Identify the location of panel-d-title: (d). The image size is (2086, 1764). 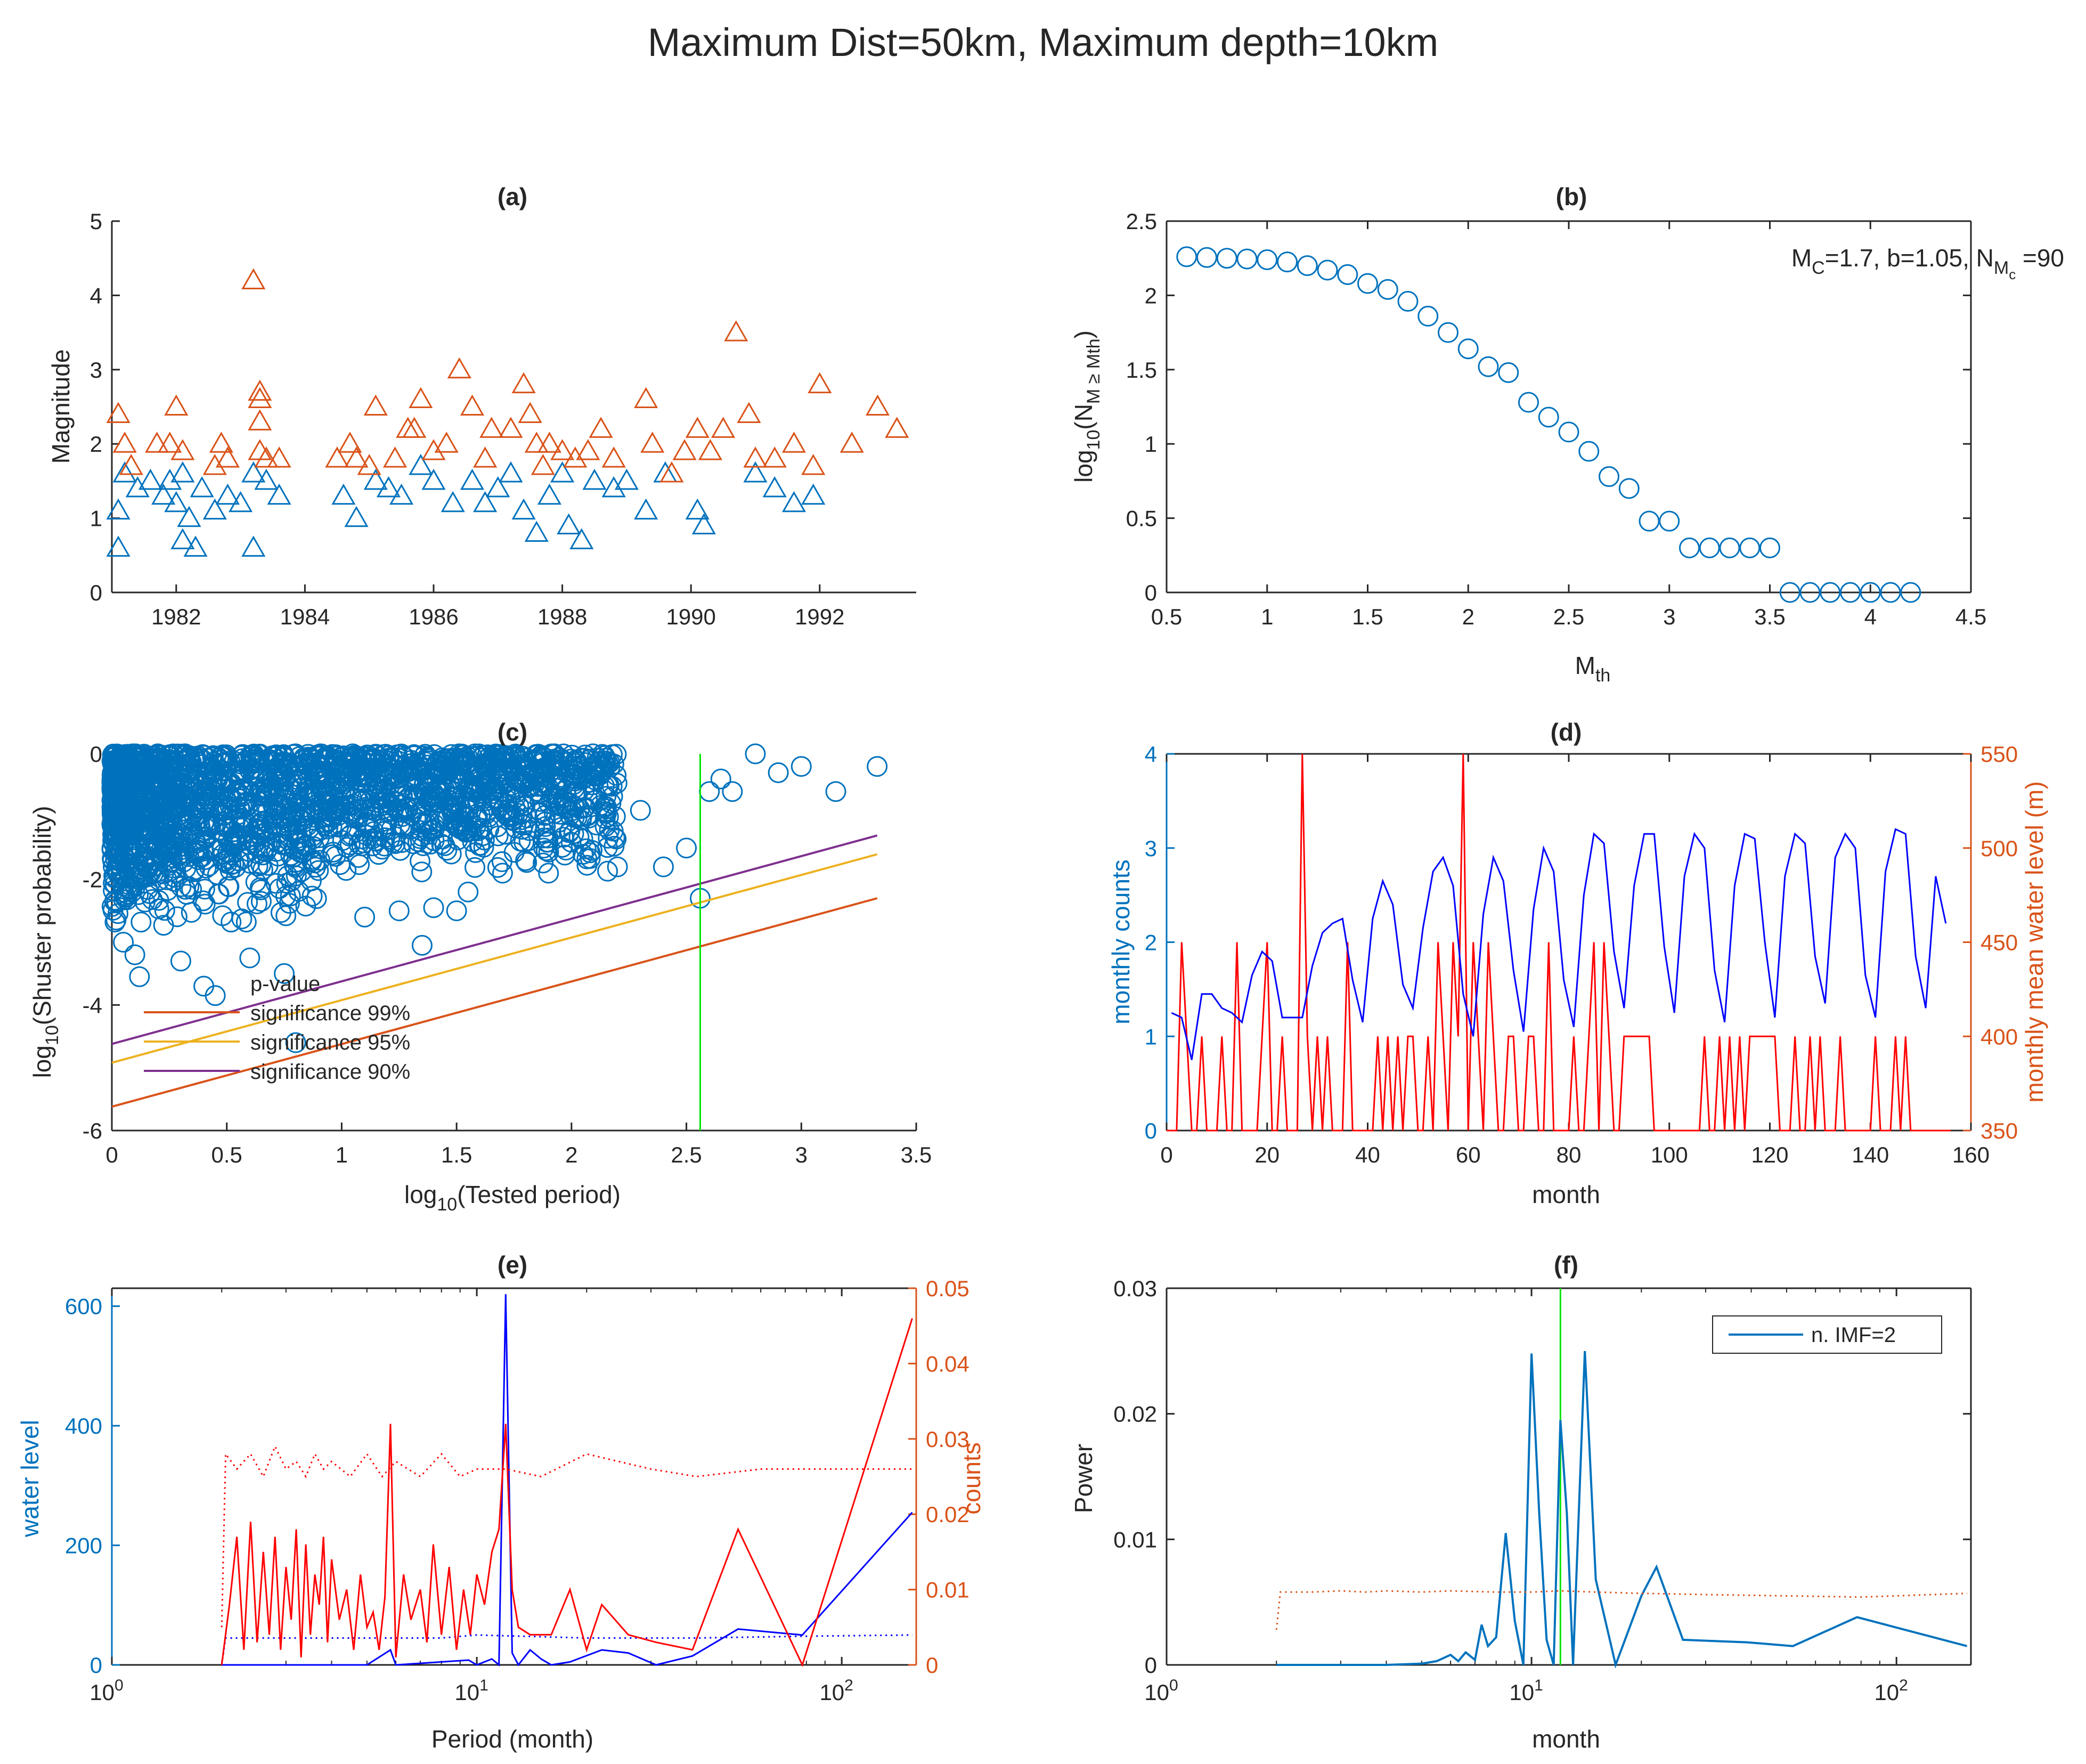
(1566, 732).